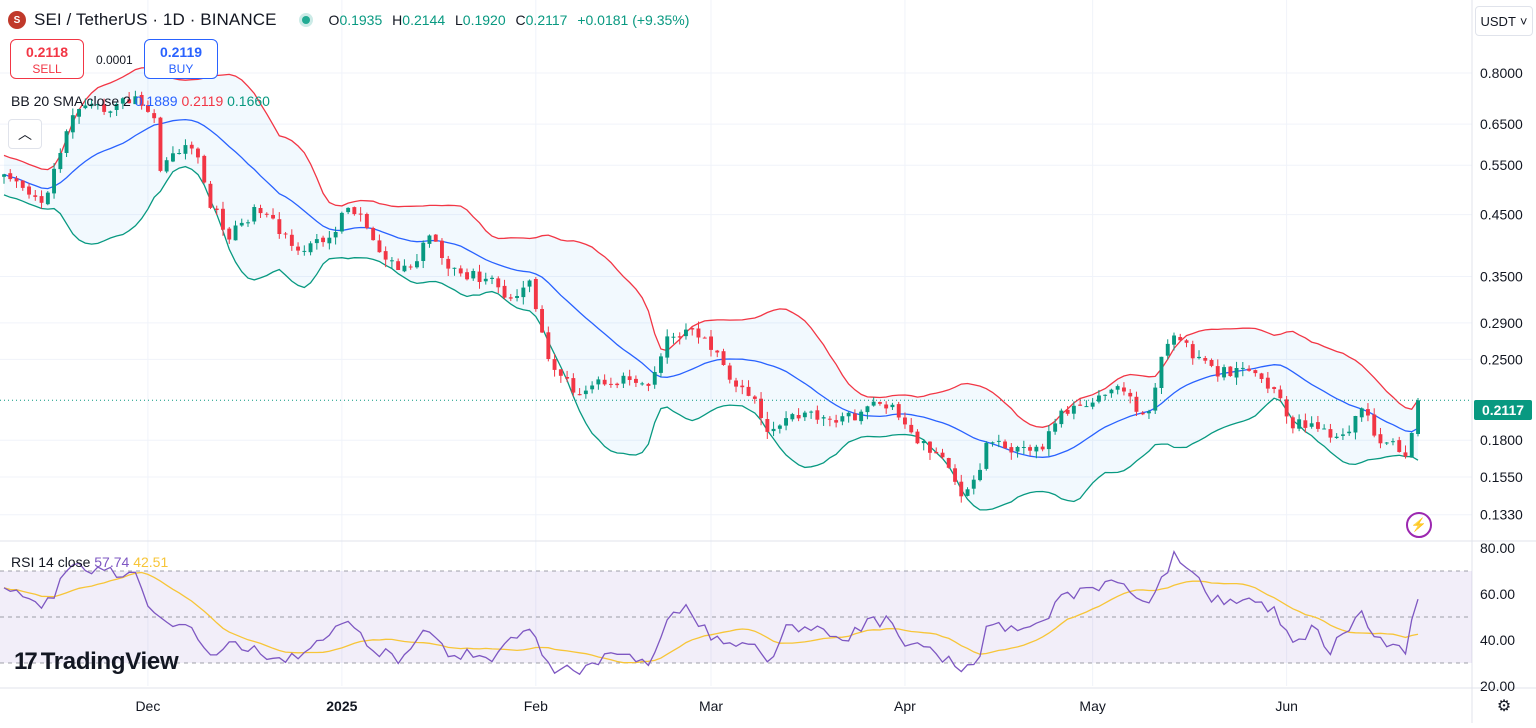  What do you see at coordinates (341, 706) in the screenshot?
I see `time-tick-label: 2025` at bounding box center [341, 706].